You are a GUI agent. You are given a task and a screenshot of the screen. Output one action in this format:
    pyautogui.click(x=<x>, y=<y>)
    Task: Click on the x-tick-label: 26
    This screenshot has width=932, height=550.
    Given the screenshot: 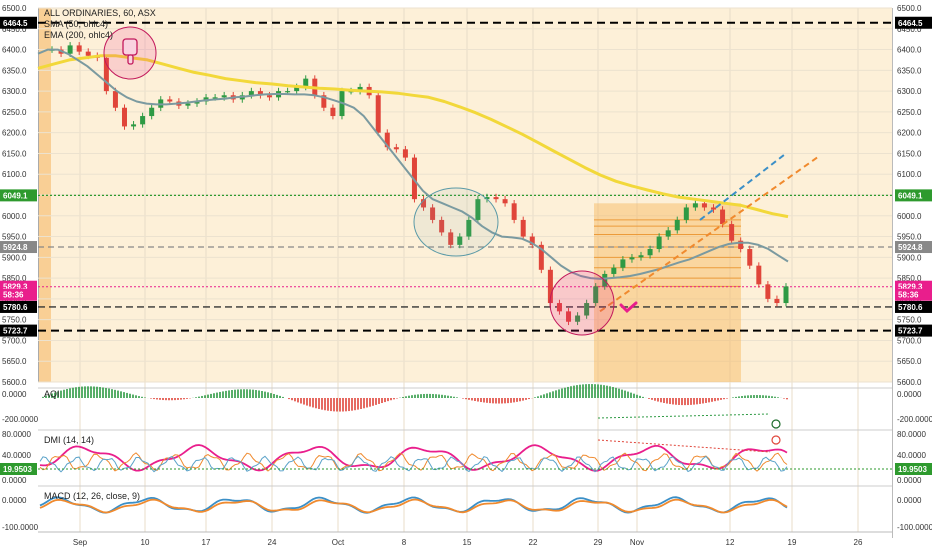 What is the action you would take?
    pyautogui.click(x=858, y=542)
    